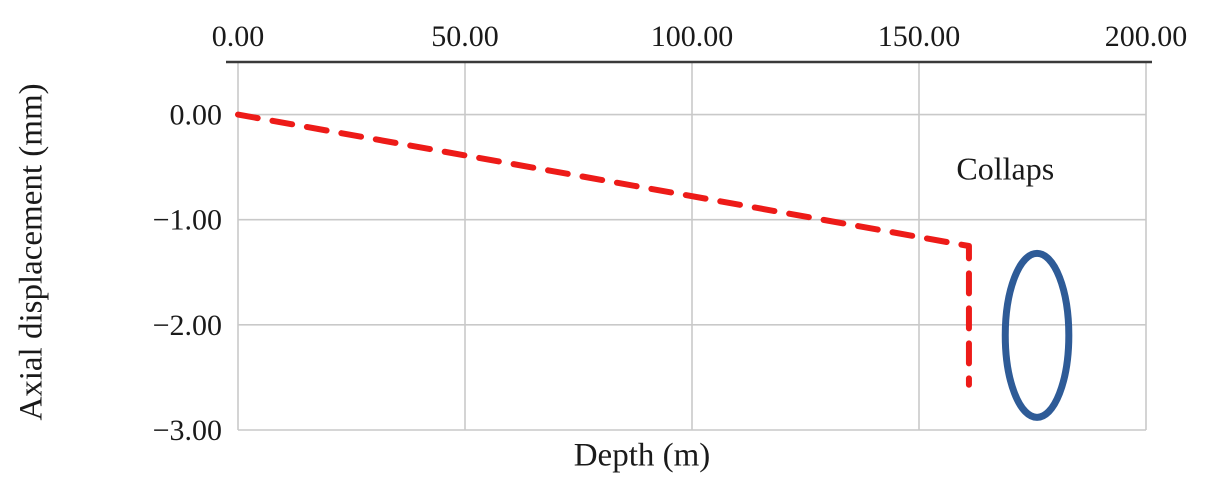 The height and width of the screenshot is (488, 1217). I want to click on x-tick-label: 100.00, so click(692, 36).